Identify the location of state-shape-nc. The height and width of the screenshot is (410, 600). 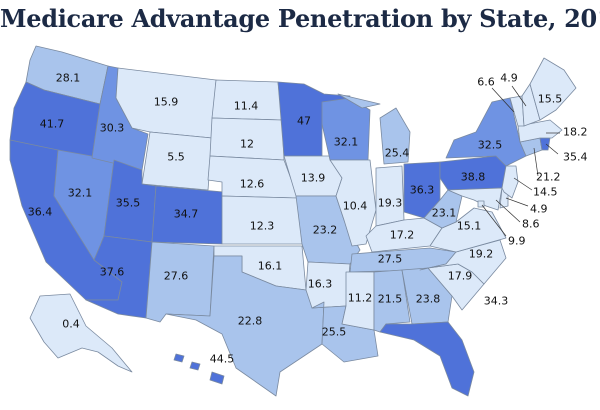
(463, 262).